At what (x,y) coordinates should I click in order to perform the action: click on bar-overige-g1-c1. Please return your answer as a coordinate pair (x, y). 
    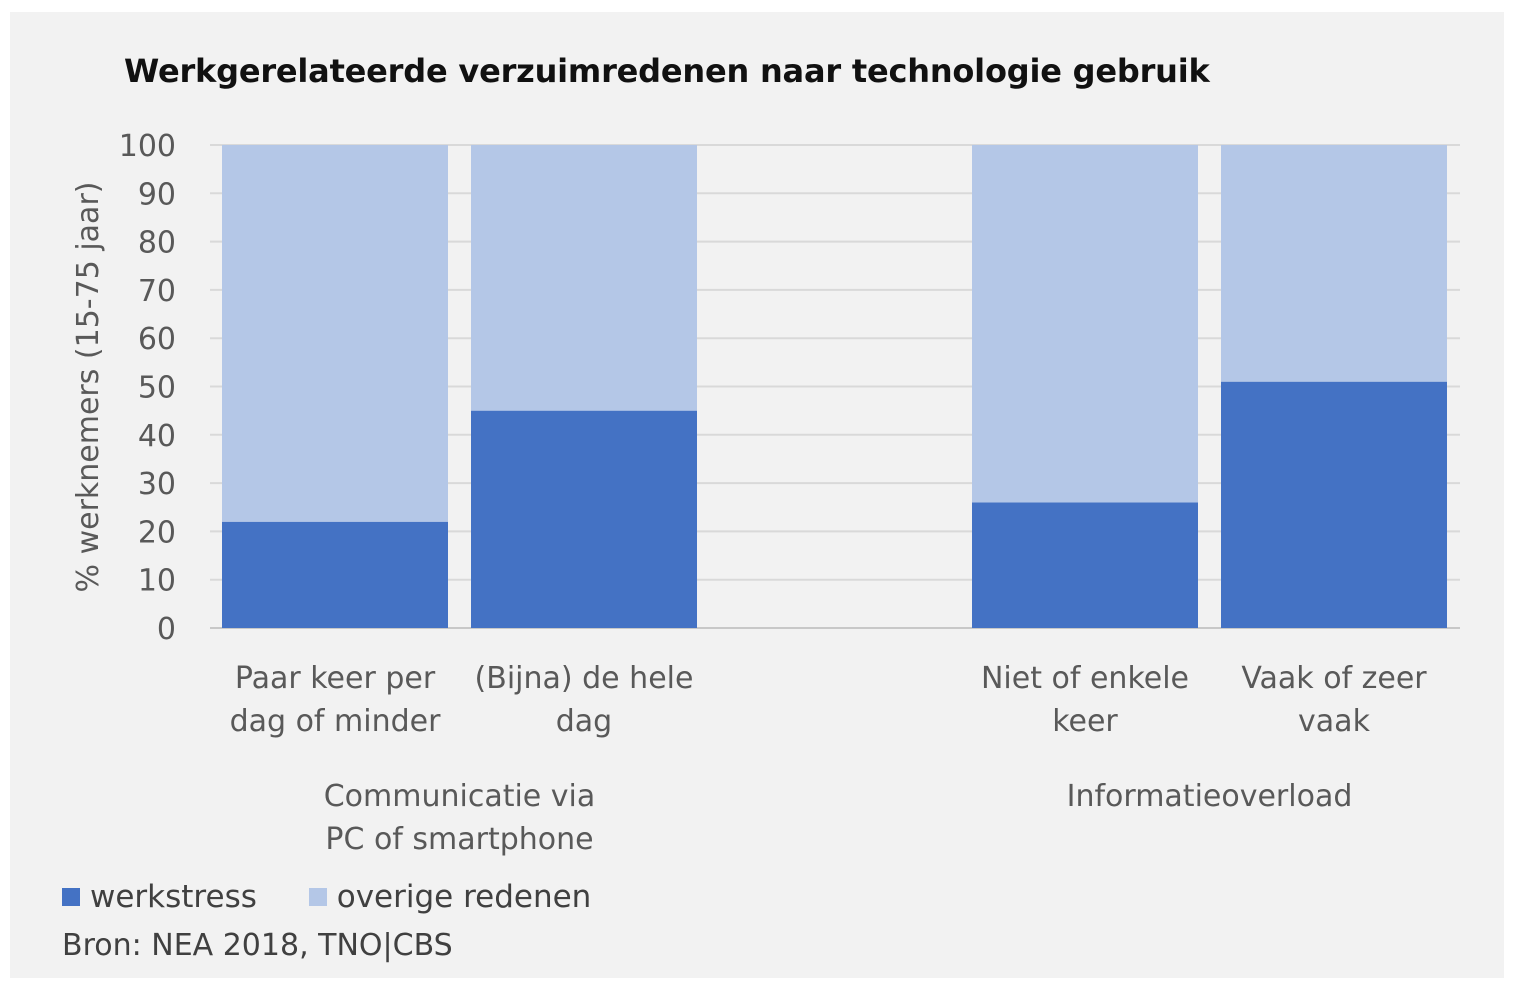
    Looking at the image, I should click on (1334, 263).